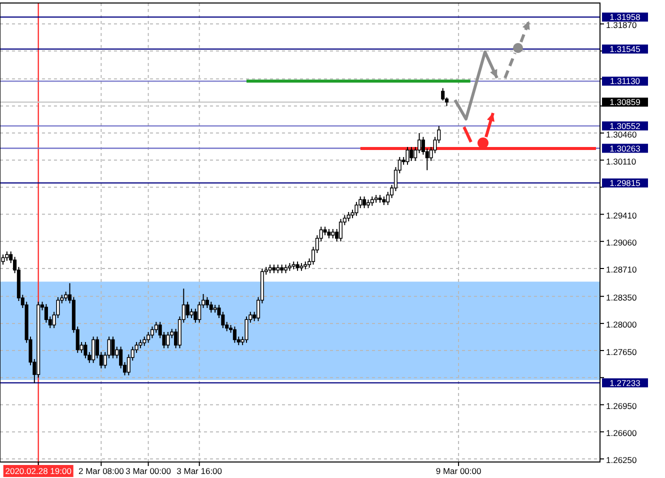  What do you see at coordinates (625, 183) in the screenshot?
I see `ref-line-label: 1.29815` at bounding box center [625, 183].